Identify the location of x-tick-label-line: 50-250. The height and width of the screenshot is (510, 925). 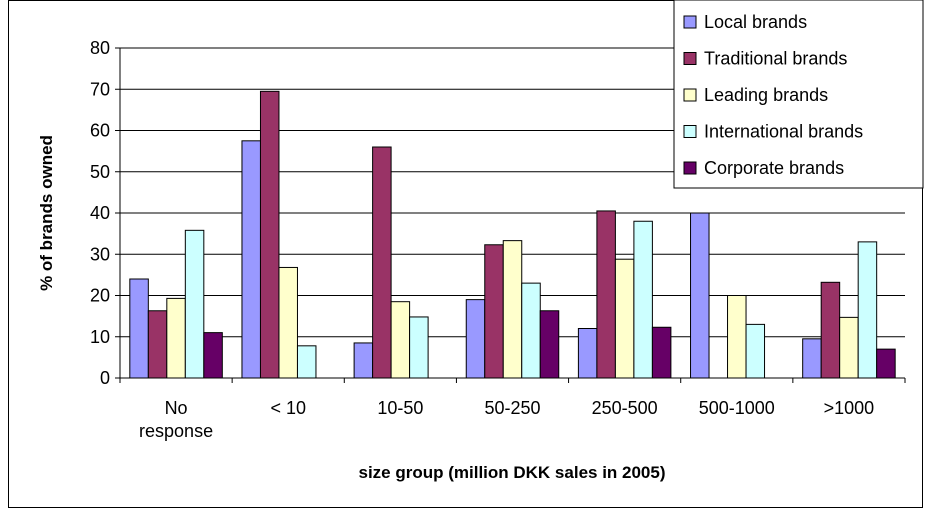
(512, 408).